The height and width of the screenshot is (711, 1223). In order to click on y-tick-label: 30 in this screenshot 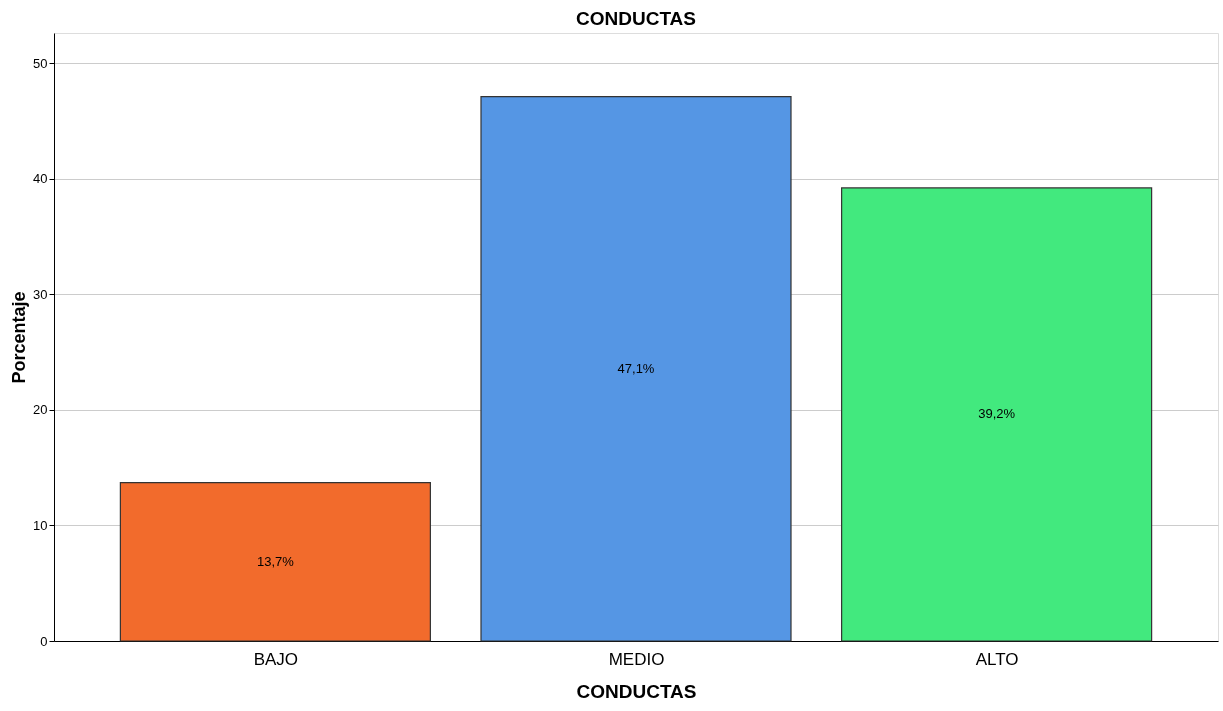, I will do `click(40, 294)`.